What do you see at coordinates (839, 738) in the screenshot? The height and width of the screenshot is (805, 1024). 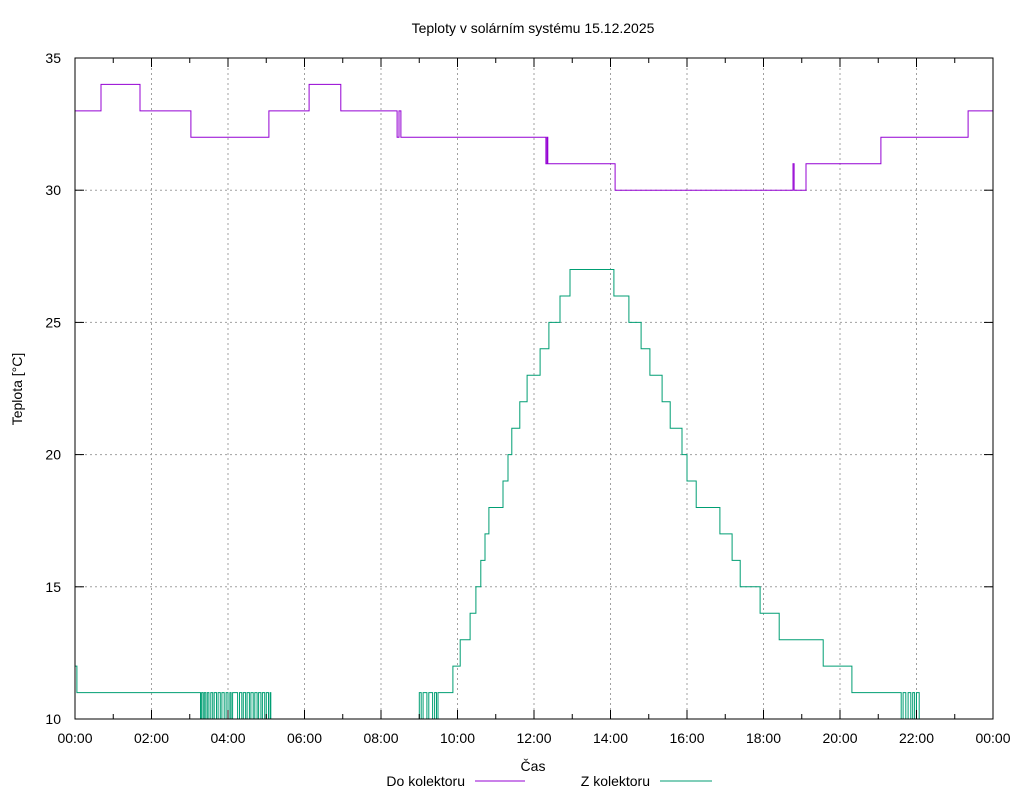 I see `x-tick-label: 20:00` at bounding box center [839, 738].